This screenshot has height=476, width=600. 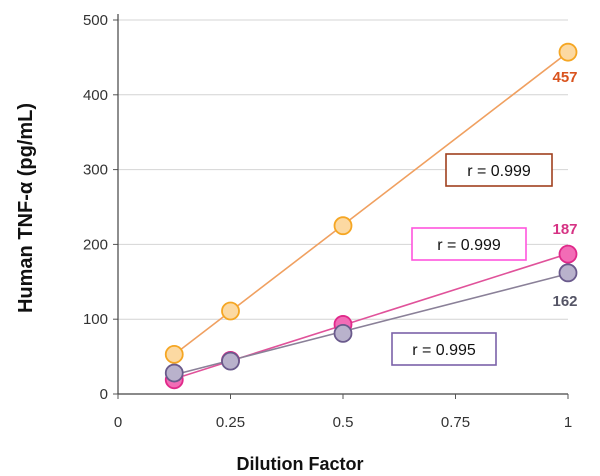 What do you see at coordinates (564, 77) in the screenshot?
I see `series-1-end-label: 457` at bounding box center [564, 77].